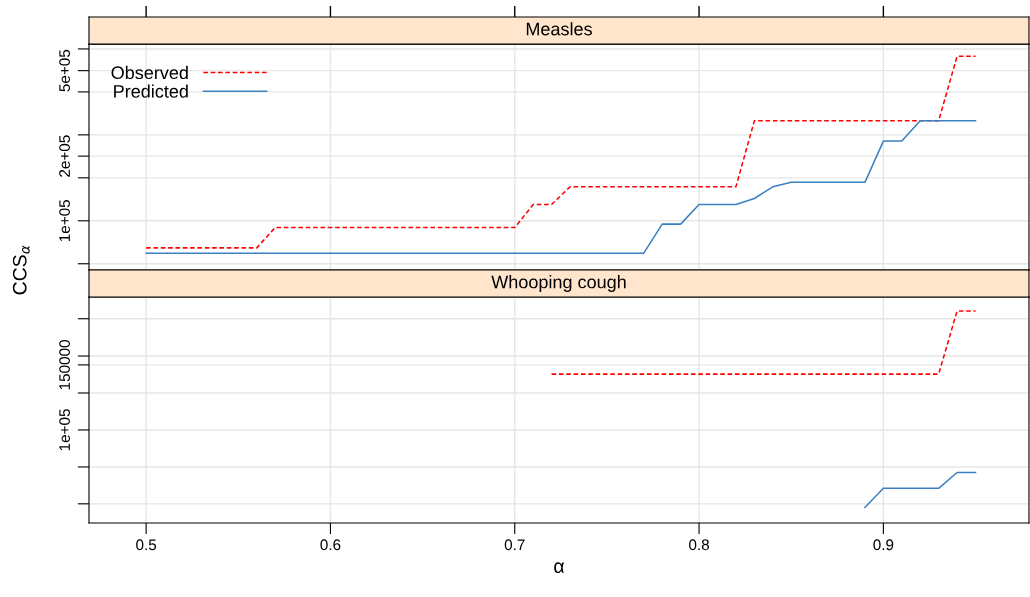 The image size is (1030, 597). I want to click on y-axis-title: CCS$_{α}$, so click(21, 270).